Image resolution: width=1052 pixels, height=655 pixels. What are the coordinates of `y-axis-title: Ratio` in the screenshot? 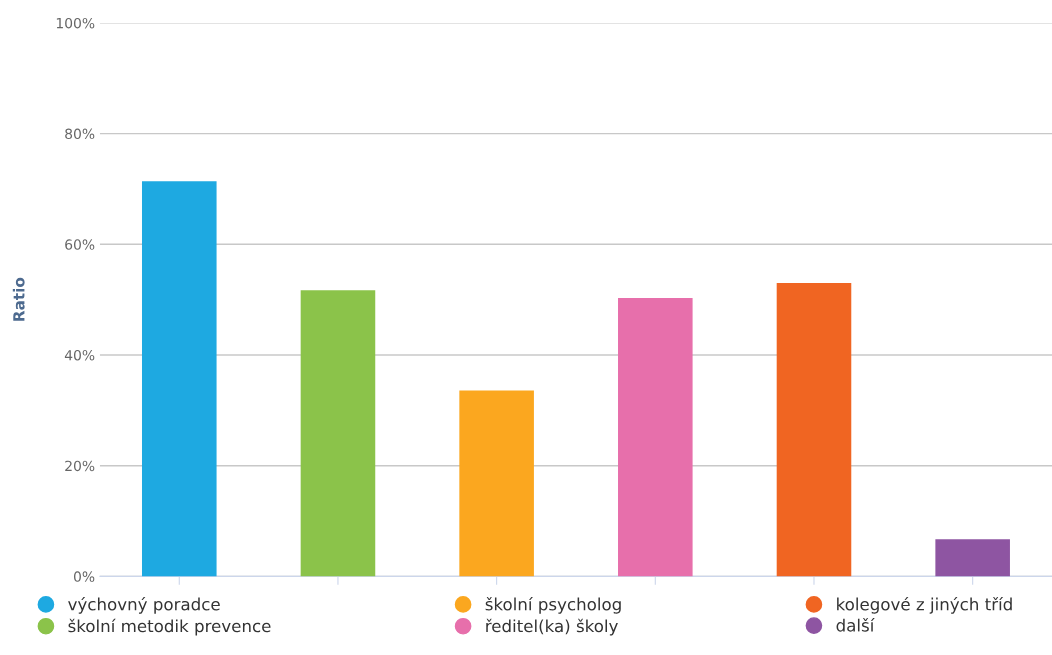 It's located at (18, 299).